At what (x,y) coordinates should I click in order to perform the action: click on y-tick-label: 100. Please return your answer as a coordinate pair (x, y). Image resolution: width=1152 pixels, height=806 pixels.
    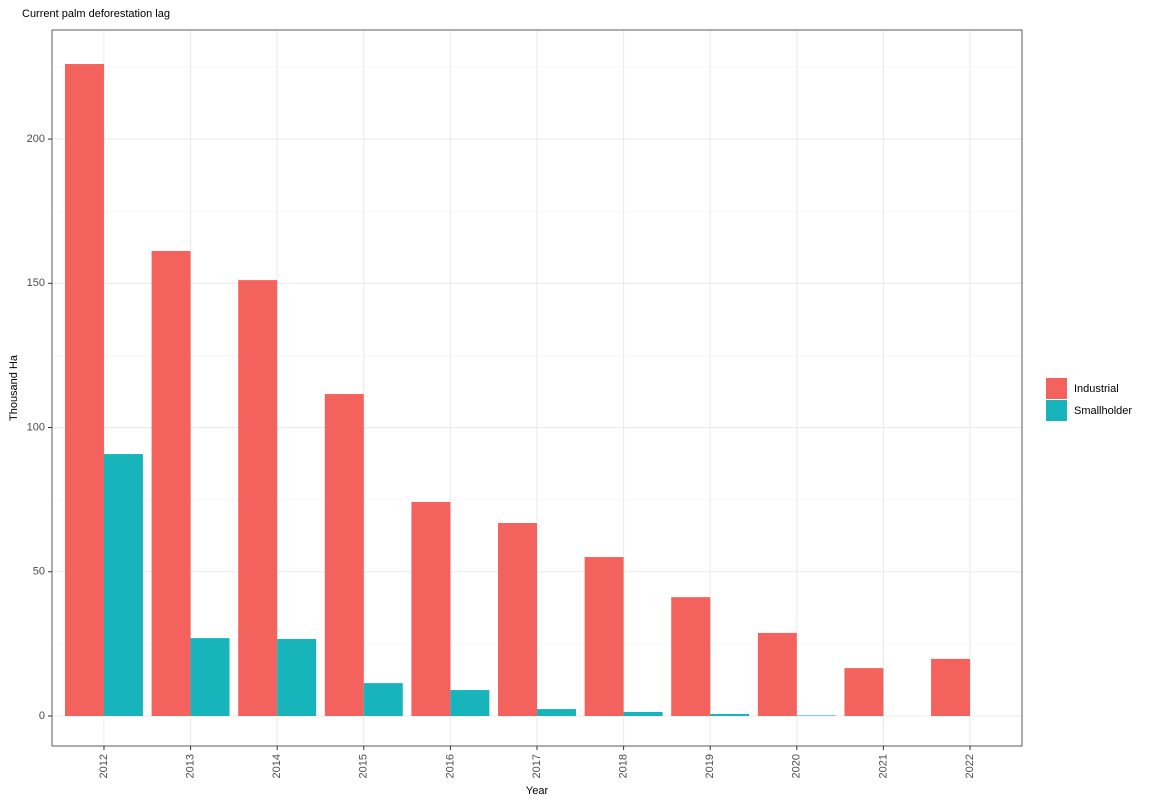
    Looking at the image, I should click on (36, 427).